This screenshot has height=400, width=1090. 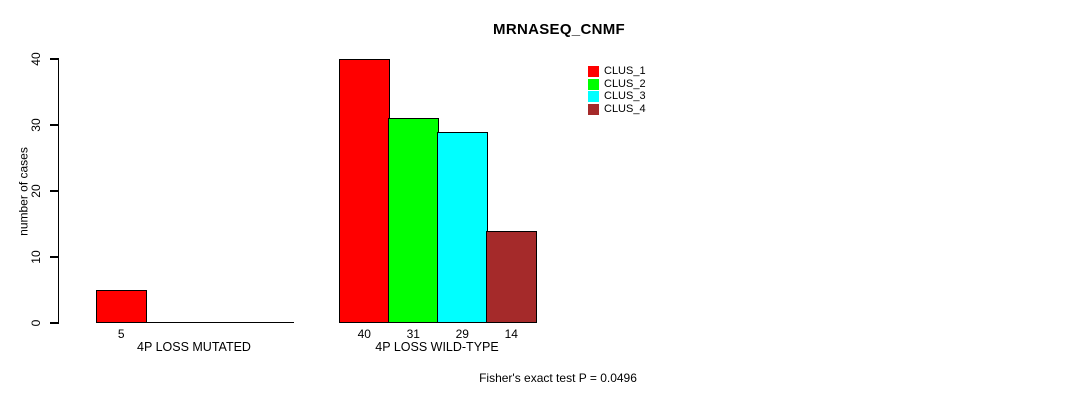 What do you see at coordinates (625, 71) in the screenshot?
I see `legend-label: CLUS_1` at bounding box center [625, 71].